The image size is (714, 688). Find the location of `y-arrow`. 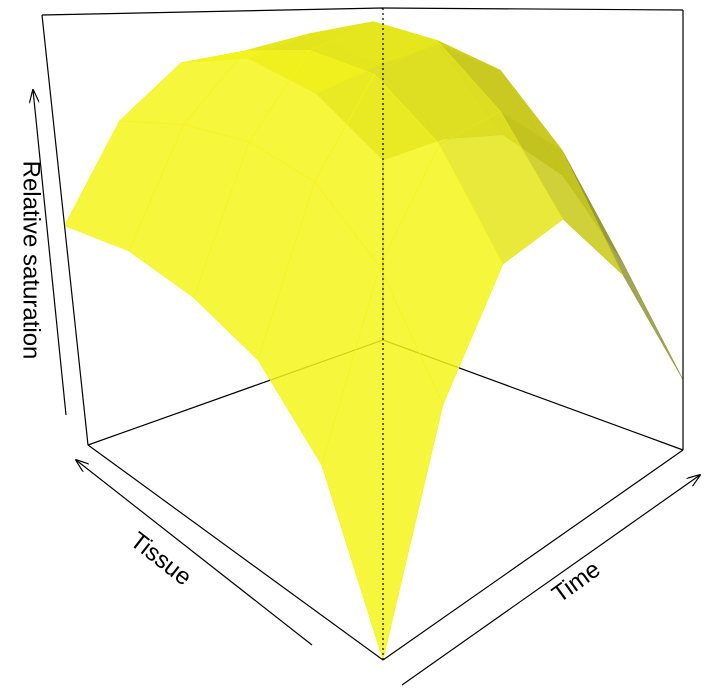

y-arrow is located at coordinates (550, 580).